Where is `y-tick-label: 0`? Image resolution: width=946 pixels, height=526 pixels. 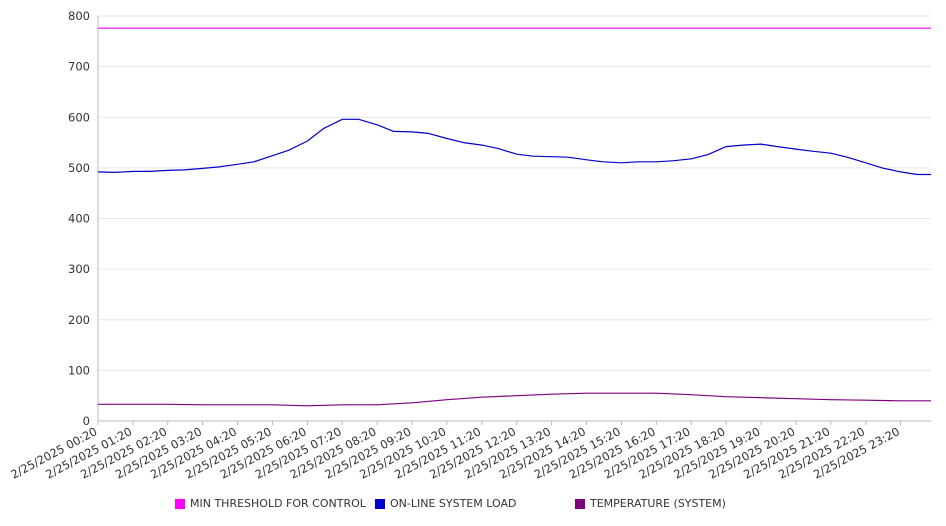
y-tick-label: 0 is located at coordinates (86, 421).